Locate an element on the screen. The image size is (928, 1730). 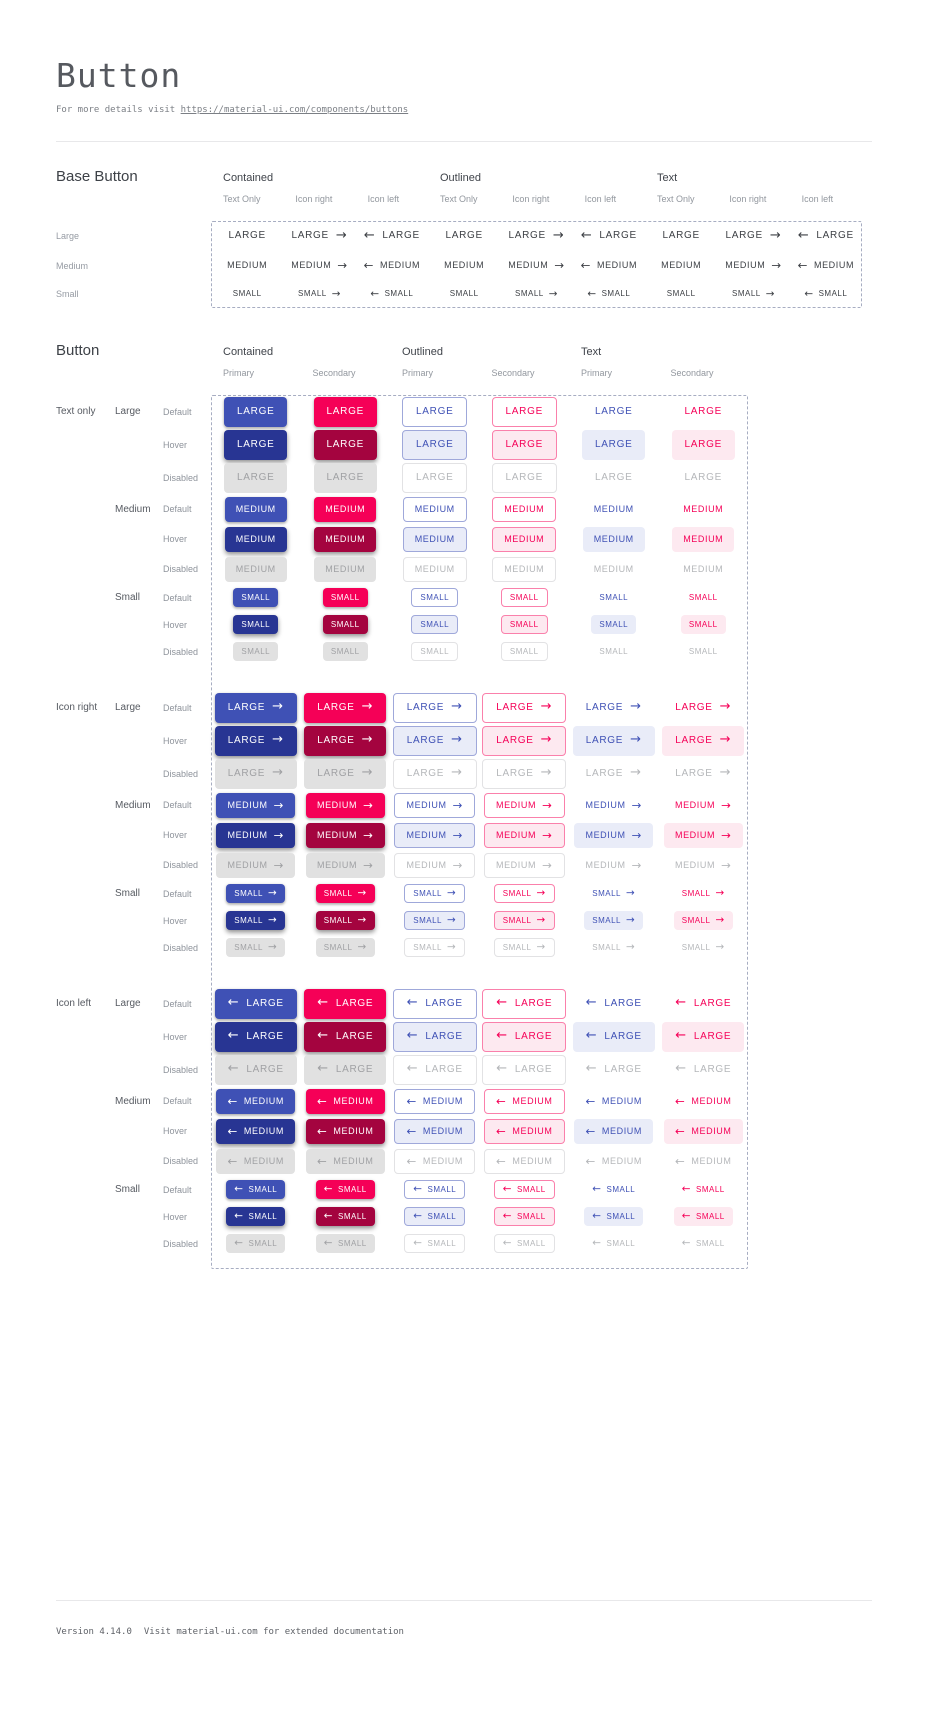
outlined-primary-icon-left-medium-hover-button: ← MEDIUM is located at coordinates (434, 1131).